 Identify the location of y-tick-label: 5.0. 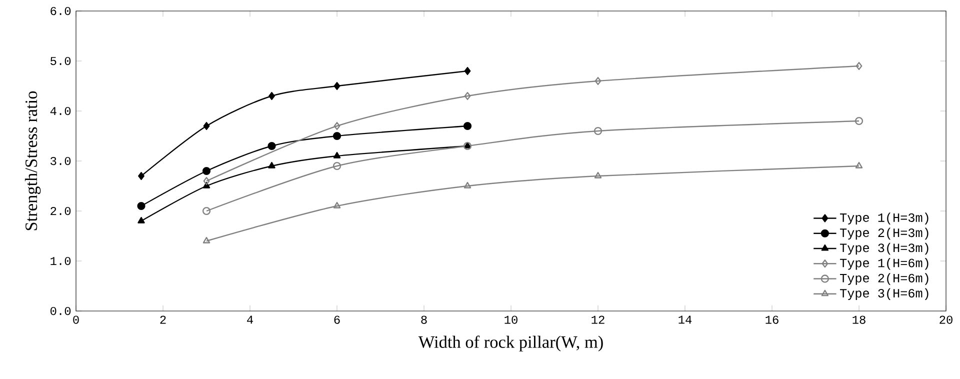
(60, 61).